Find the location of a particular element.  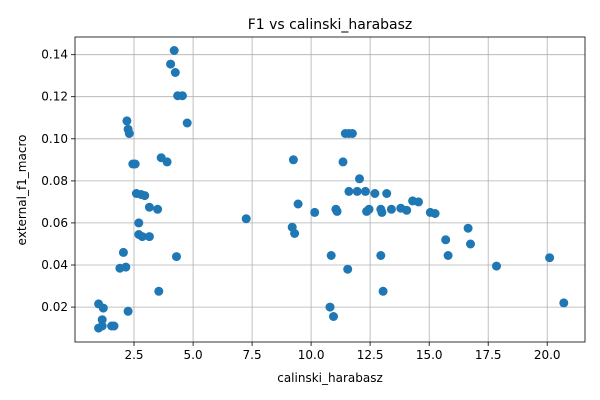

y-axis-label: external_f1_macro is located at coordinates (22, 190).